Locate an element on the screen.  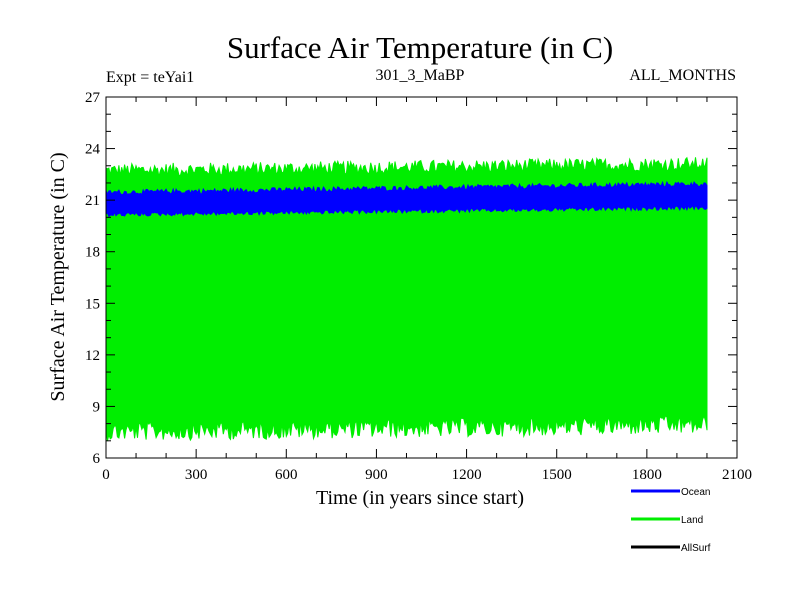
legend-label-ocean: Ocean is located at coordinates (695, 492).